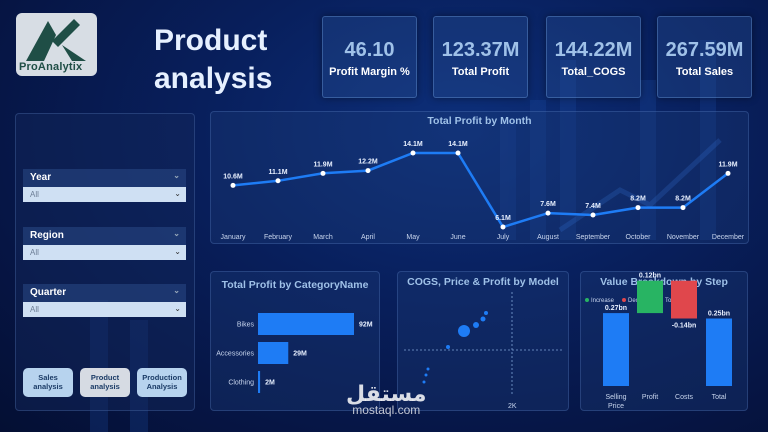 The width and height of the screenshot is (768, 432). I want to click on chart-cogs-price-profit: COGS, Price & Profit by Model 2K, so click(483, 341).